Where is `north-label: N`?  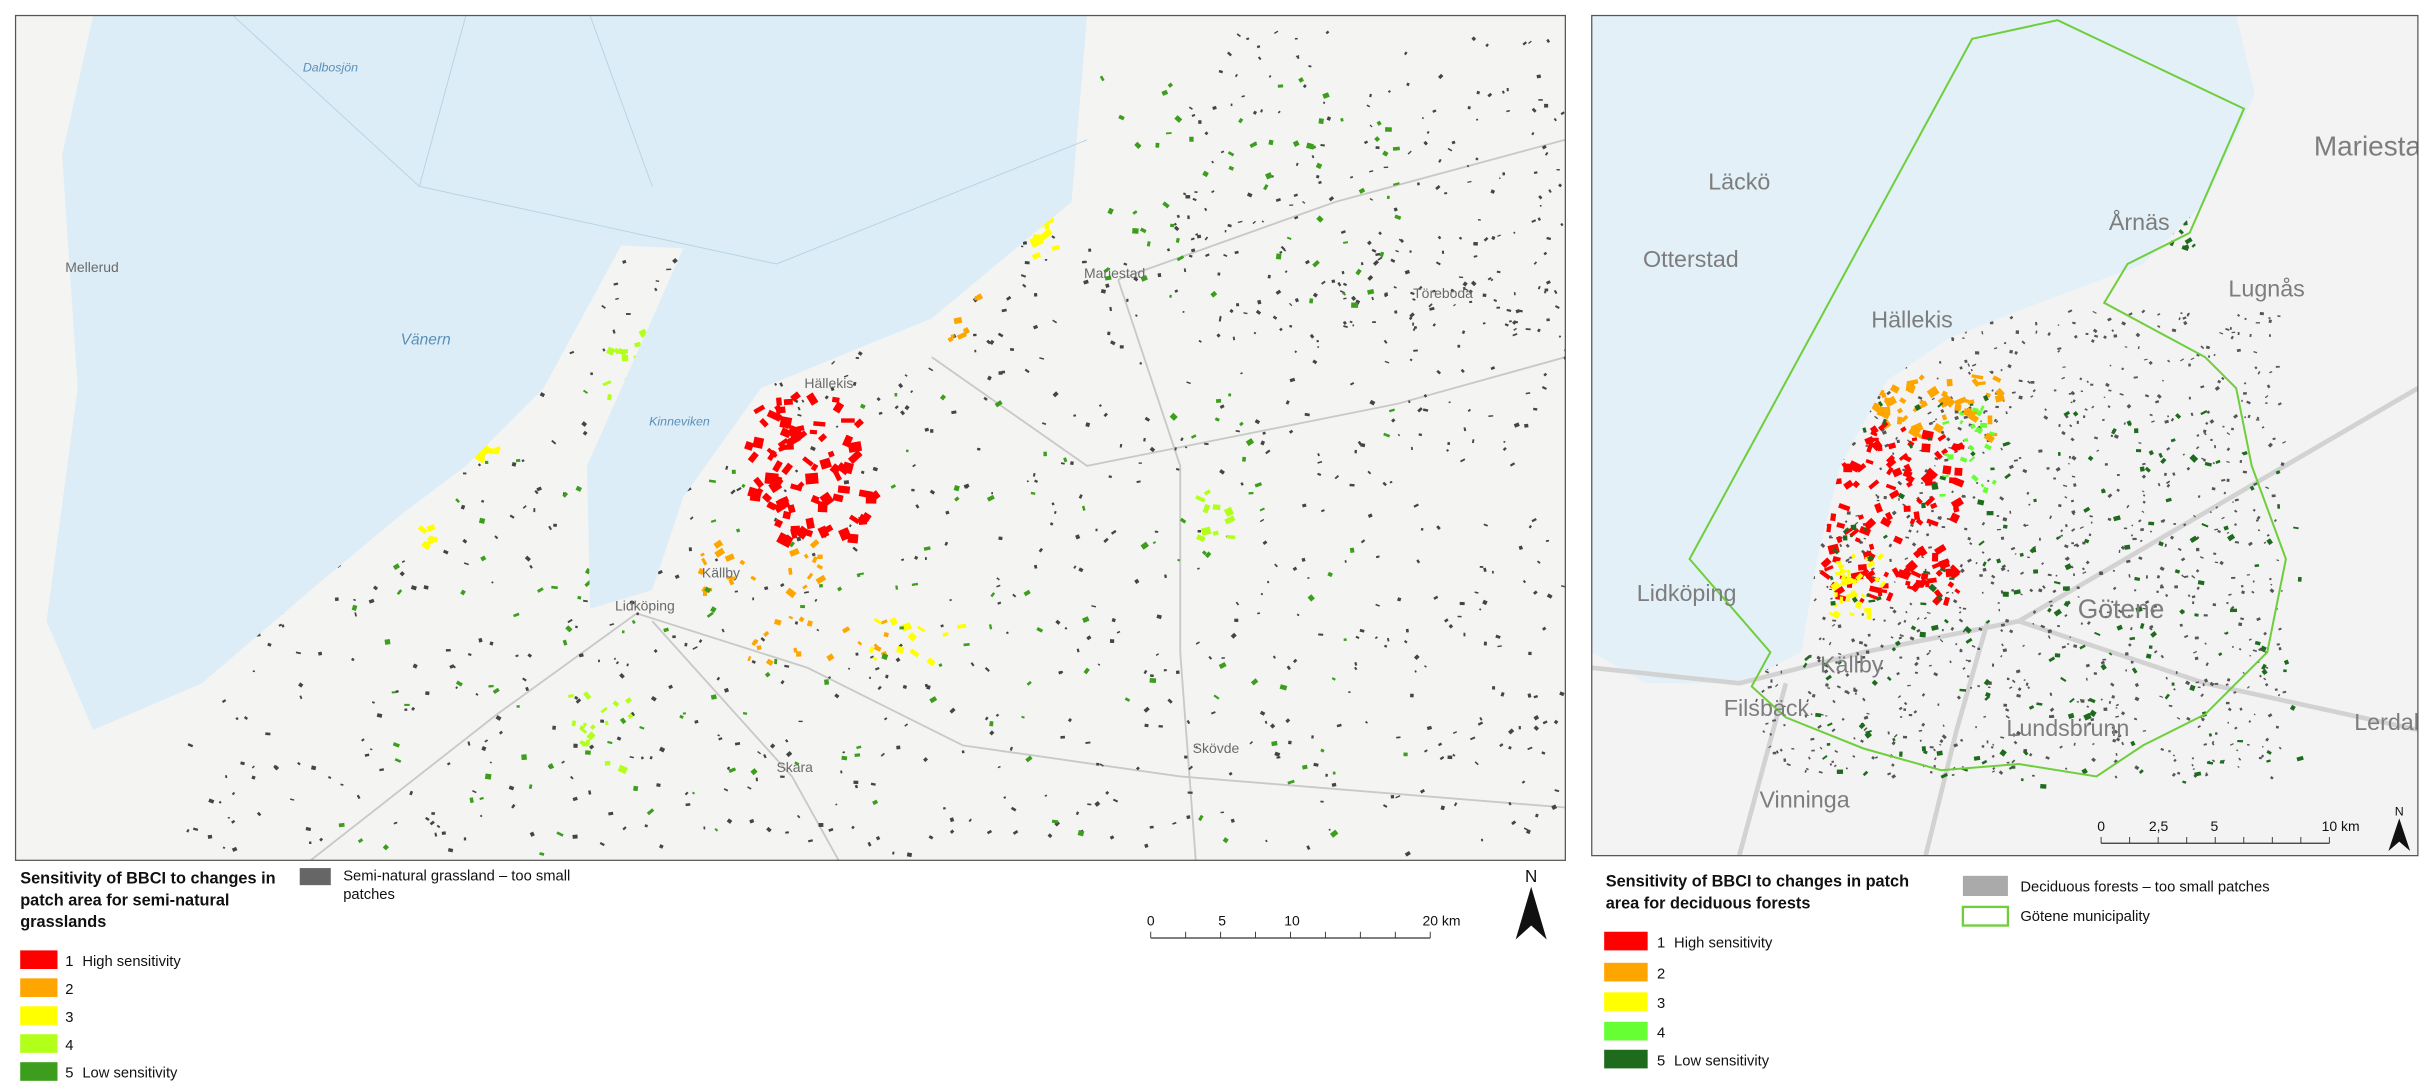
north-label: N is located at coordinates (1531, 876).